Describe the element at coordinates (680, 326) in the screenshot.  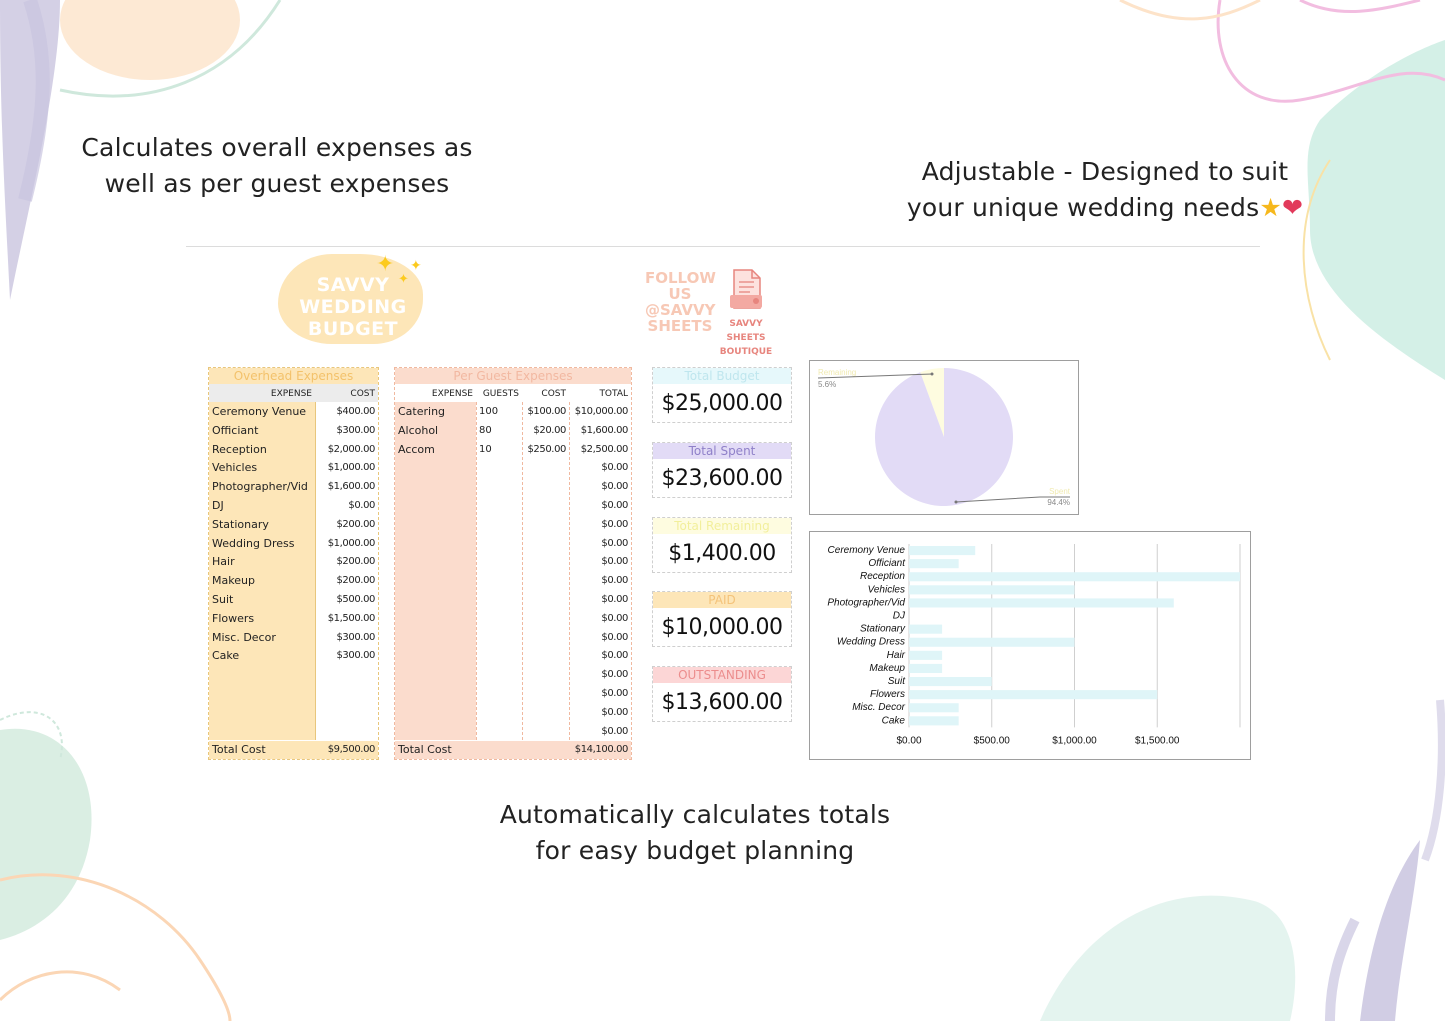
I see `follow-line4: SHEETS` at that location.